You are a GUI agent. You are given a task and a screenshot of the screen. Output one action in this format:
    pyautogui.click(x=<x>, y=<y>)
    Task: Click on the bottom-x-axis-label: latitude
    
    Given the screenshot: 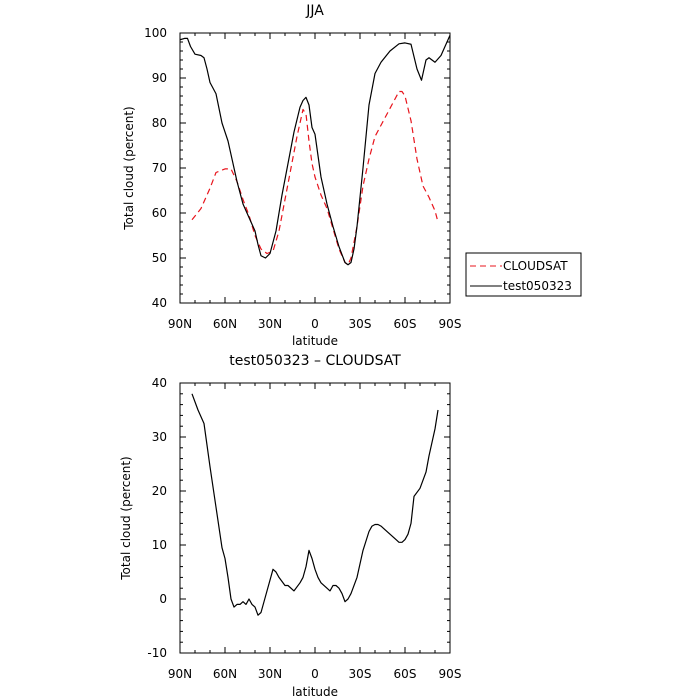 What is the action you would take?
    pyautogui.click(x=315, y=692)
    